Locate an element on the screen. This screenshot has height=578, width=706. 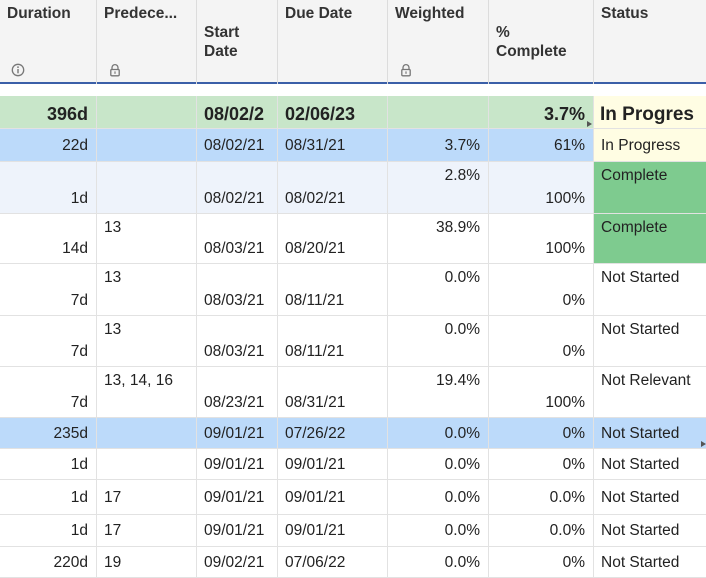
weighted-cell: 19.4% is located at coordinates (438, 392).